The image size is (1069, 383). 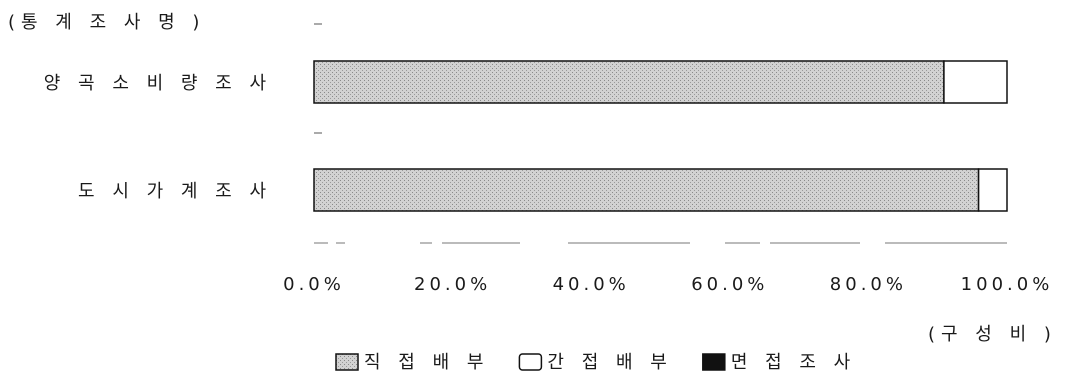 What do you see at coordinates (868, 284) in the screenshot?
I see `x-tick-label: 80.0%` at bounding box center [868, 284].